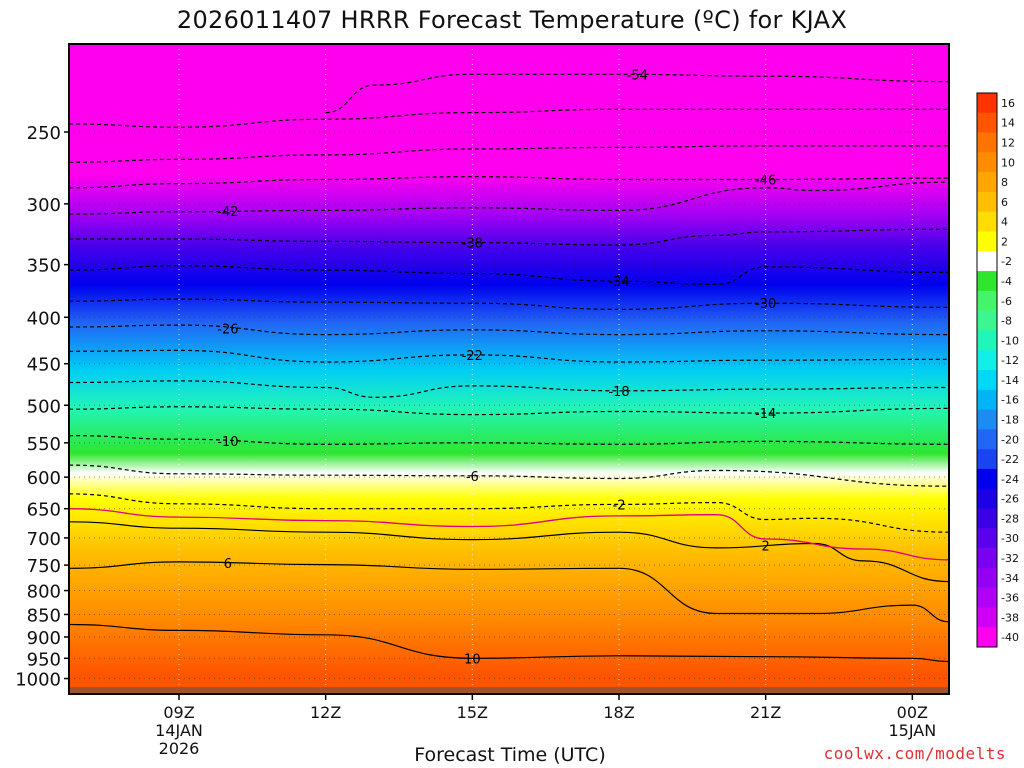 This screenshot has height=768, width=1024. Describe the element at coordinates (987, 162) in the screenshot. I see `colorbar-swatch-10 to 12` at that location.